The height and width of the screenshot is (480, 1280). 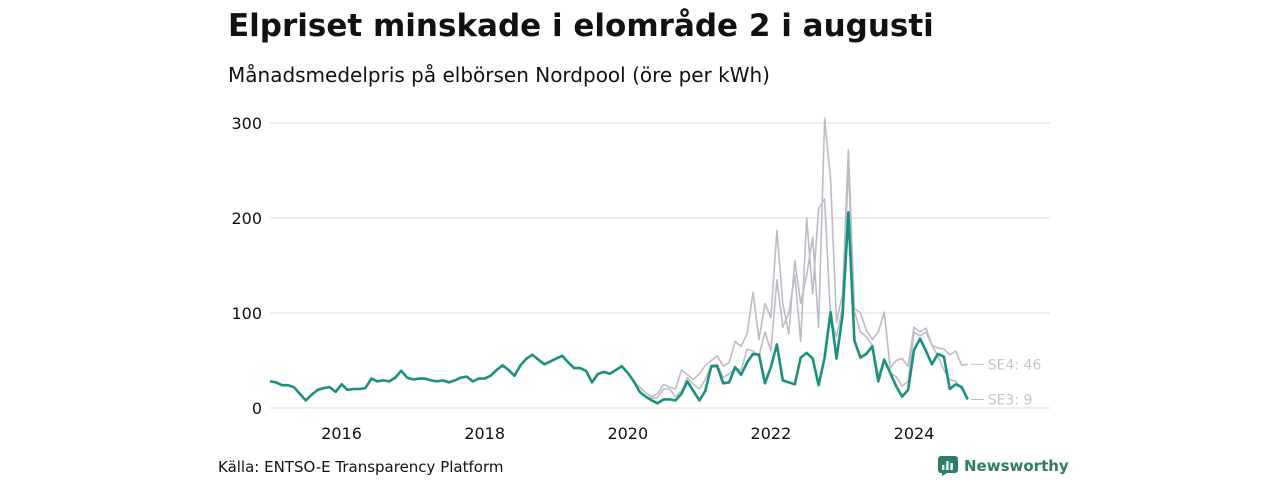 I want to click on x-tick-label: 2022, so click(x=771, y=433).